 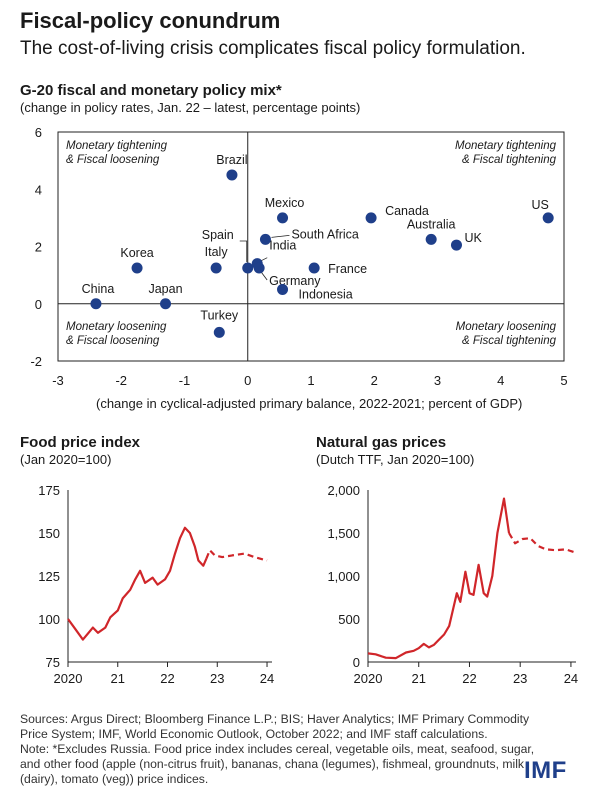 I want to click on point-south-africa, so click(x=265, y=239).